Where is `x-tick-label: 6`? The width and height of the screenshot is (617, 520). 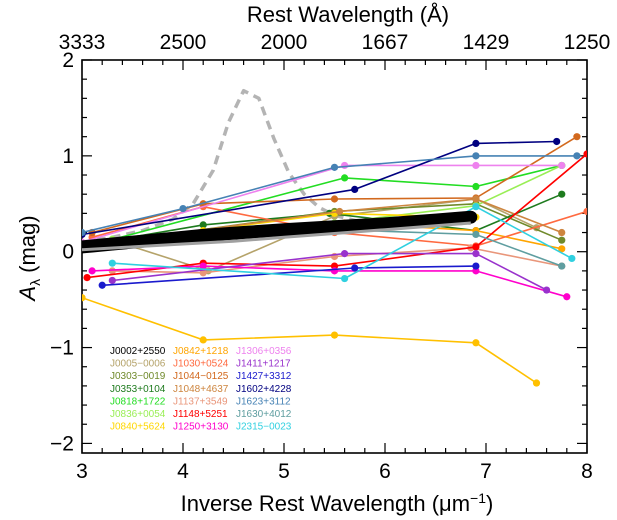 x-tick-label: 6 is located at coordinates (385, 471).